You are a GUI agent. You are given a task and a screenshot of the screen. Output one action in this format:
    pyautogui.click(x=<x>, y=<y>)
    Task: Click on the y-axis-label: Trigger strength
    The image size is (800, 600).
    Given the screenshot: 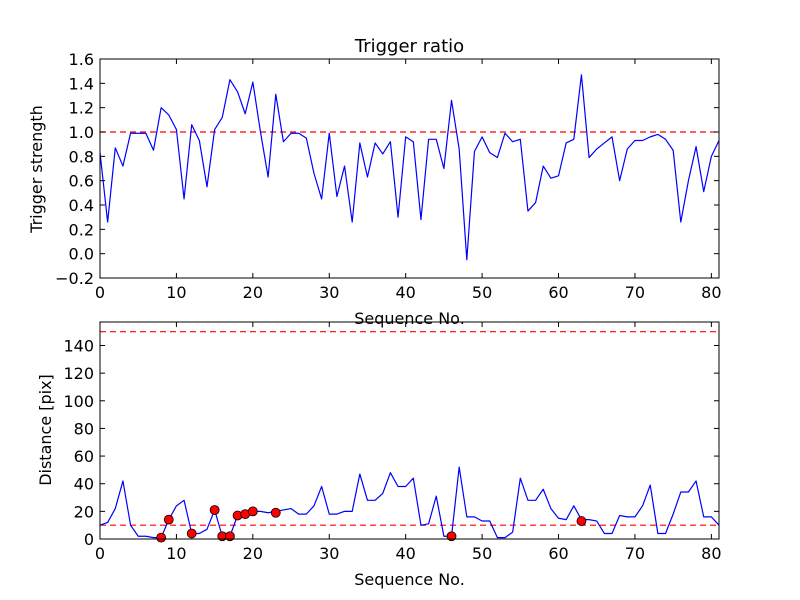 What is the action you would take?
    pyautogui.click(x=36, y=169)
    